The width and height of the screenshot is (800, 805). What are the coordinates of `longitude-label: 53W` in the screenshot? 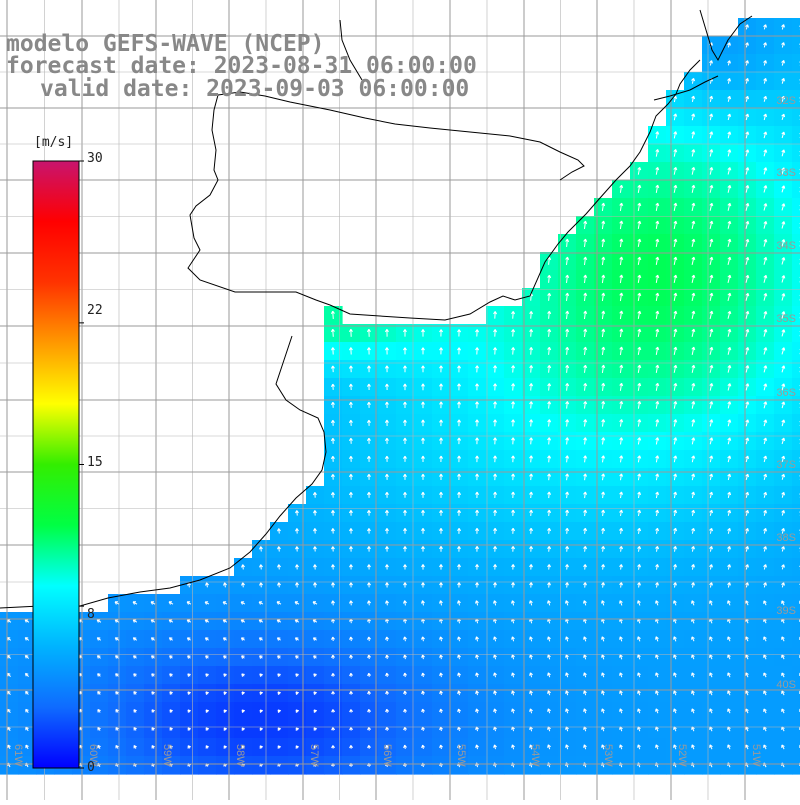 It's located at (608, 755).